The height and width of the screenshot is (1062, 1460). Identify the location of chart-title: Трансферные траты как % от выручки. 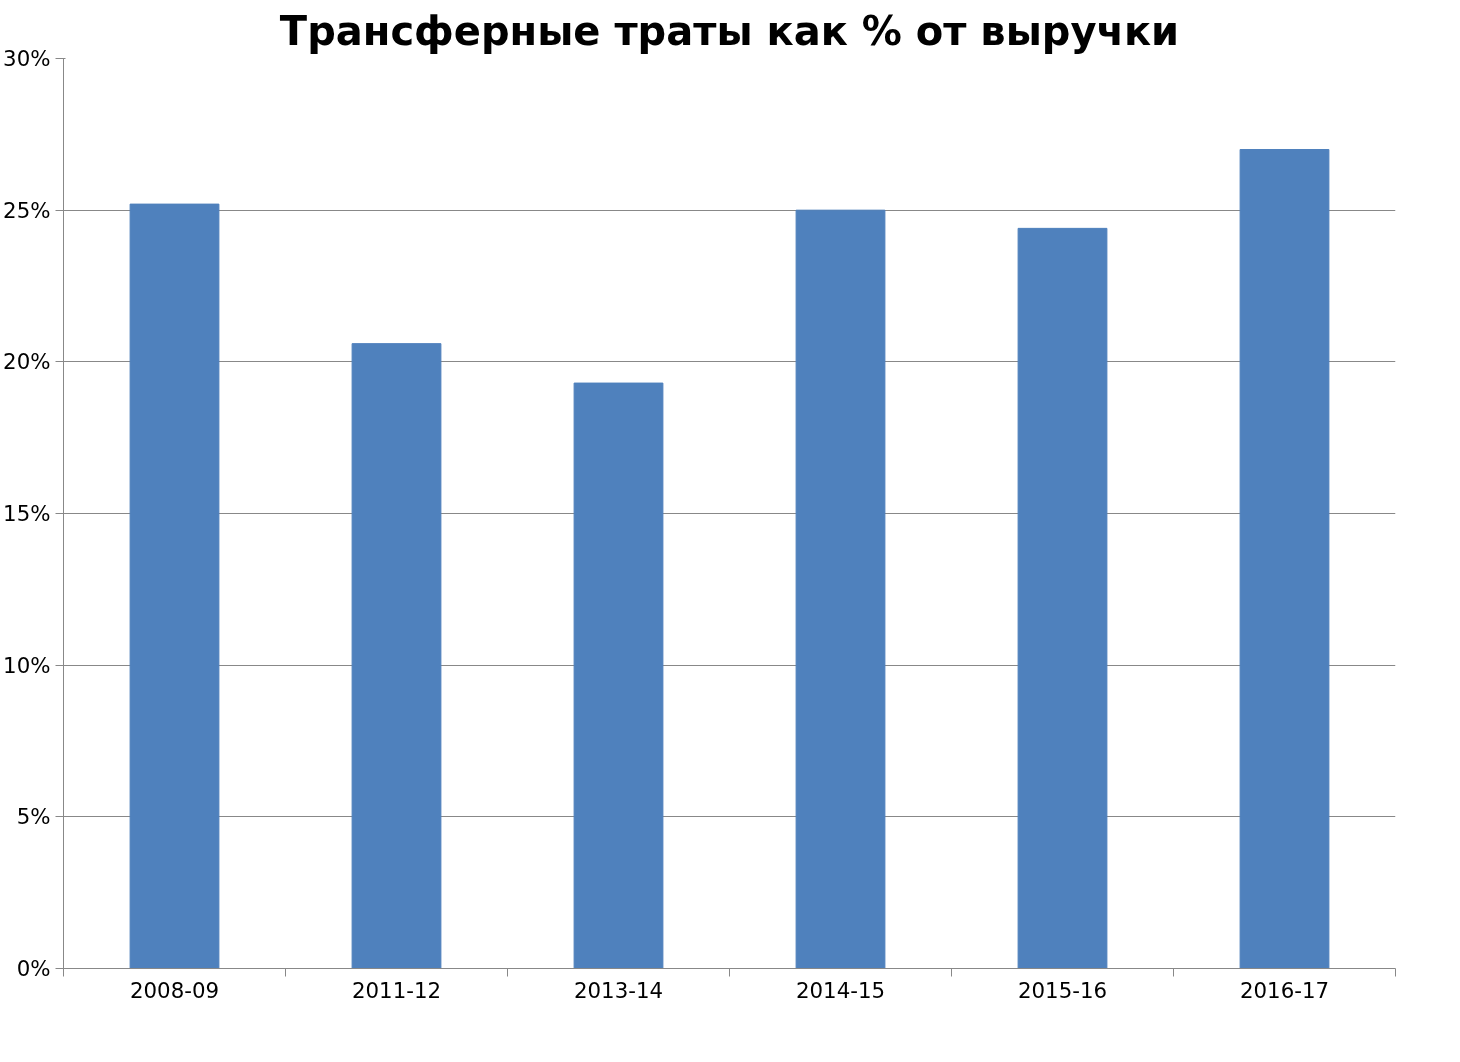
(729, 30).